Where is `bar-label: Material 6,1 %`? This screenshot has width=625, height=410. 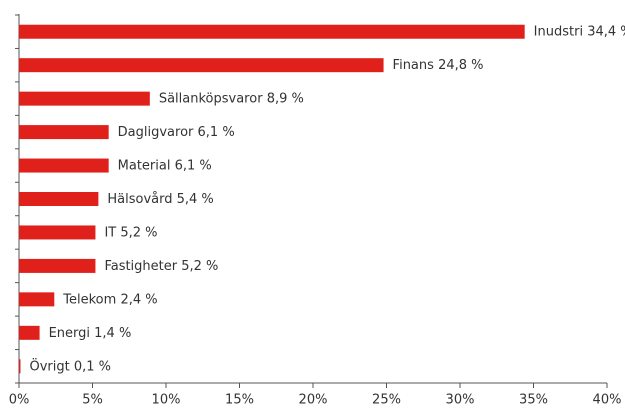
bar-label: Material 6,1 % is located at coordinates (165, 165).